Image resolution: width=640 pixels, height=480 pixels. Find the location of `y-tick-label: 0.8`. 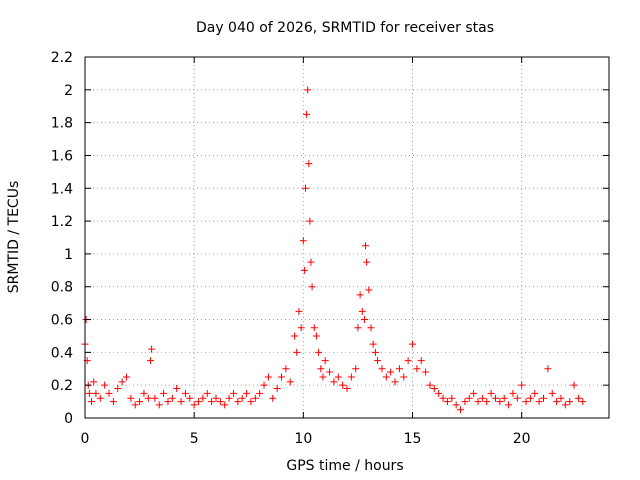

y-tick-label: 0.8 is located at coordinates (62, 288).